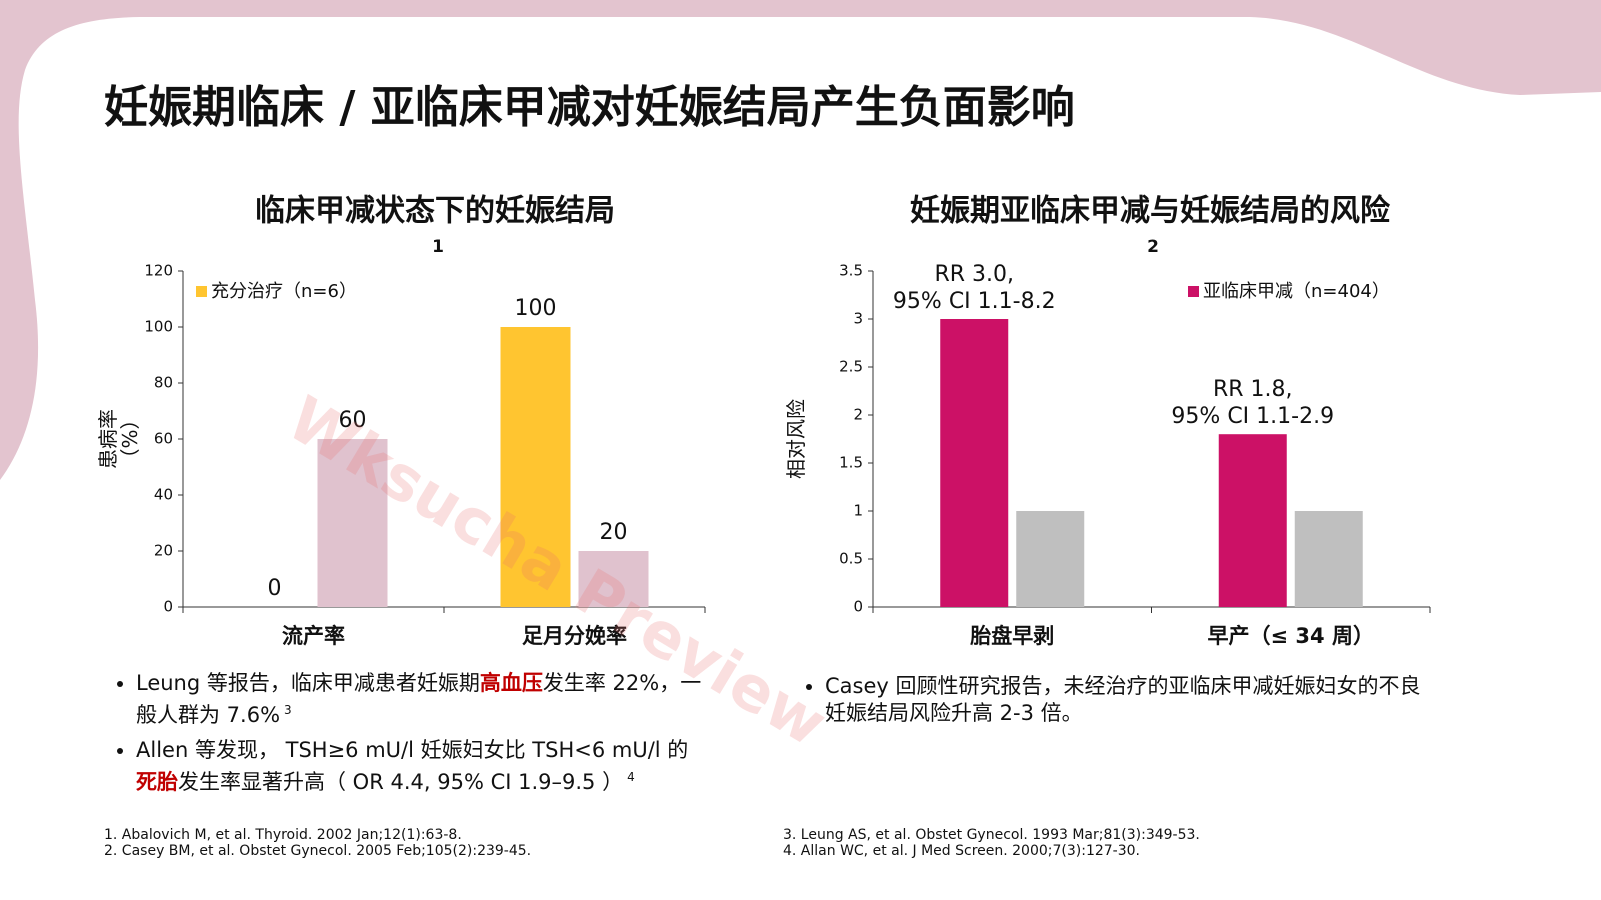 The image size is (1601, 900). Describe the element at coordinates (163, 551) in the screenshot. I see `y-tick-label: 20` at that location.